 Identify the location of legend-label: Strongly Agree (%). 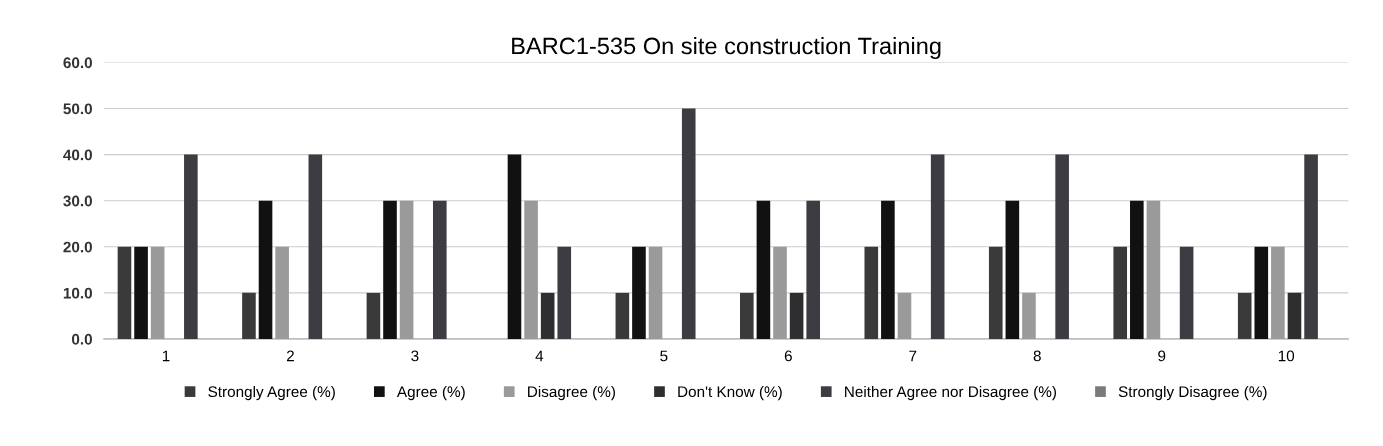
(271, 393).